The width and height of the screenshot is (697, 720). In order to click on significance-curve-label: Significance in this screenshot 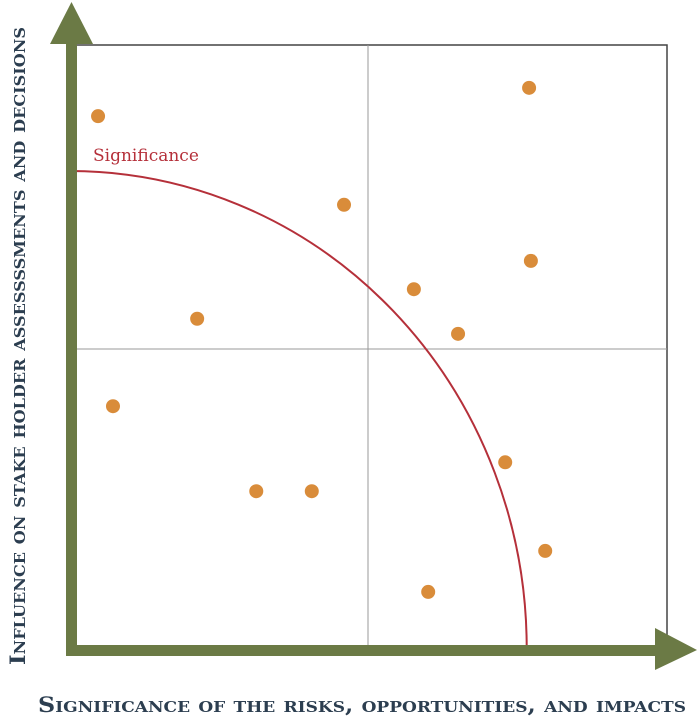, I will do `click(146, 156)`.